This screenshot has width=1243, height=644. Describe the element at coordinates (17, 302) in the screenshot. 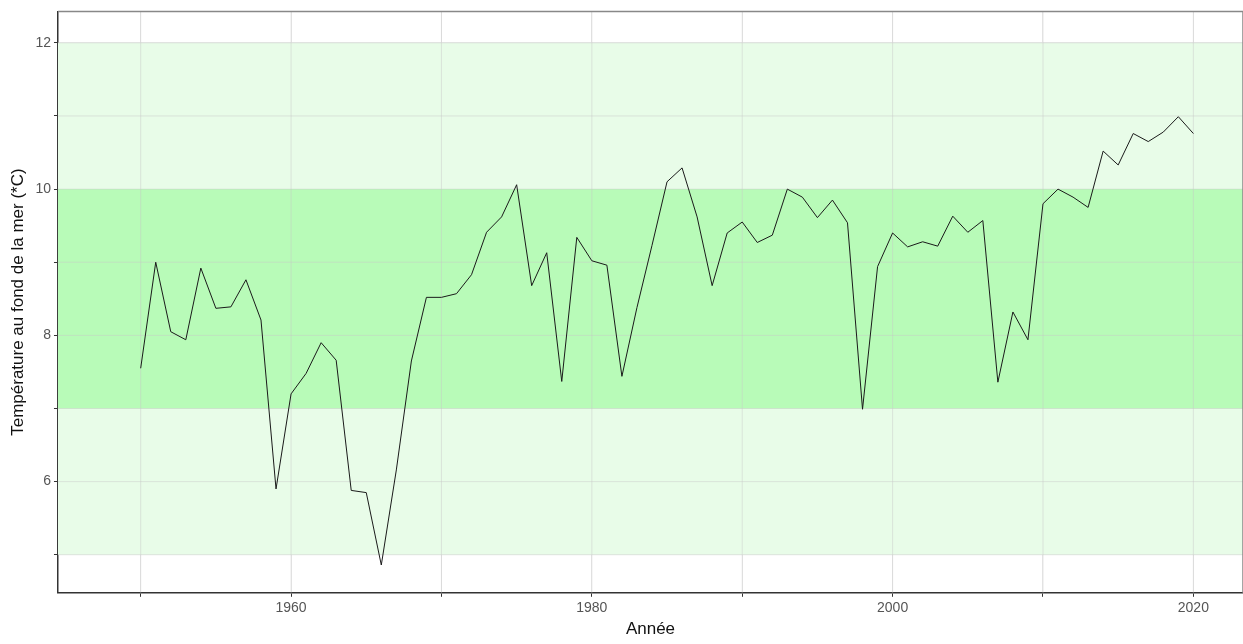

I see `y-axis-title: Température au fond de la mer (*C)` at that location.